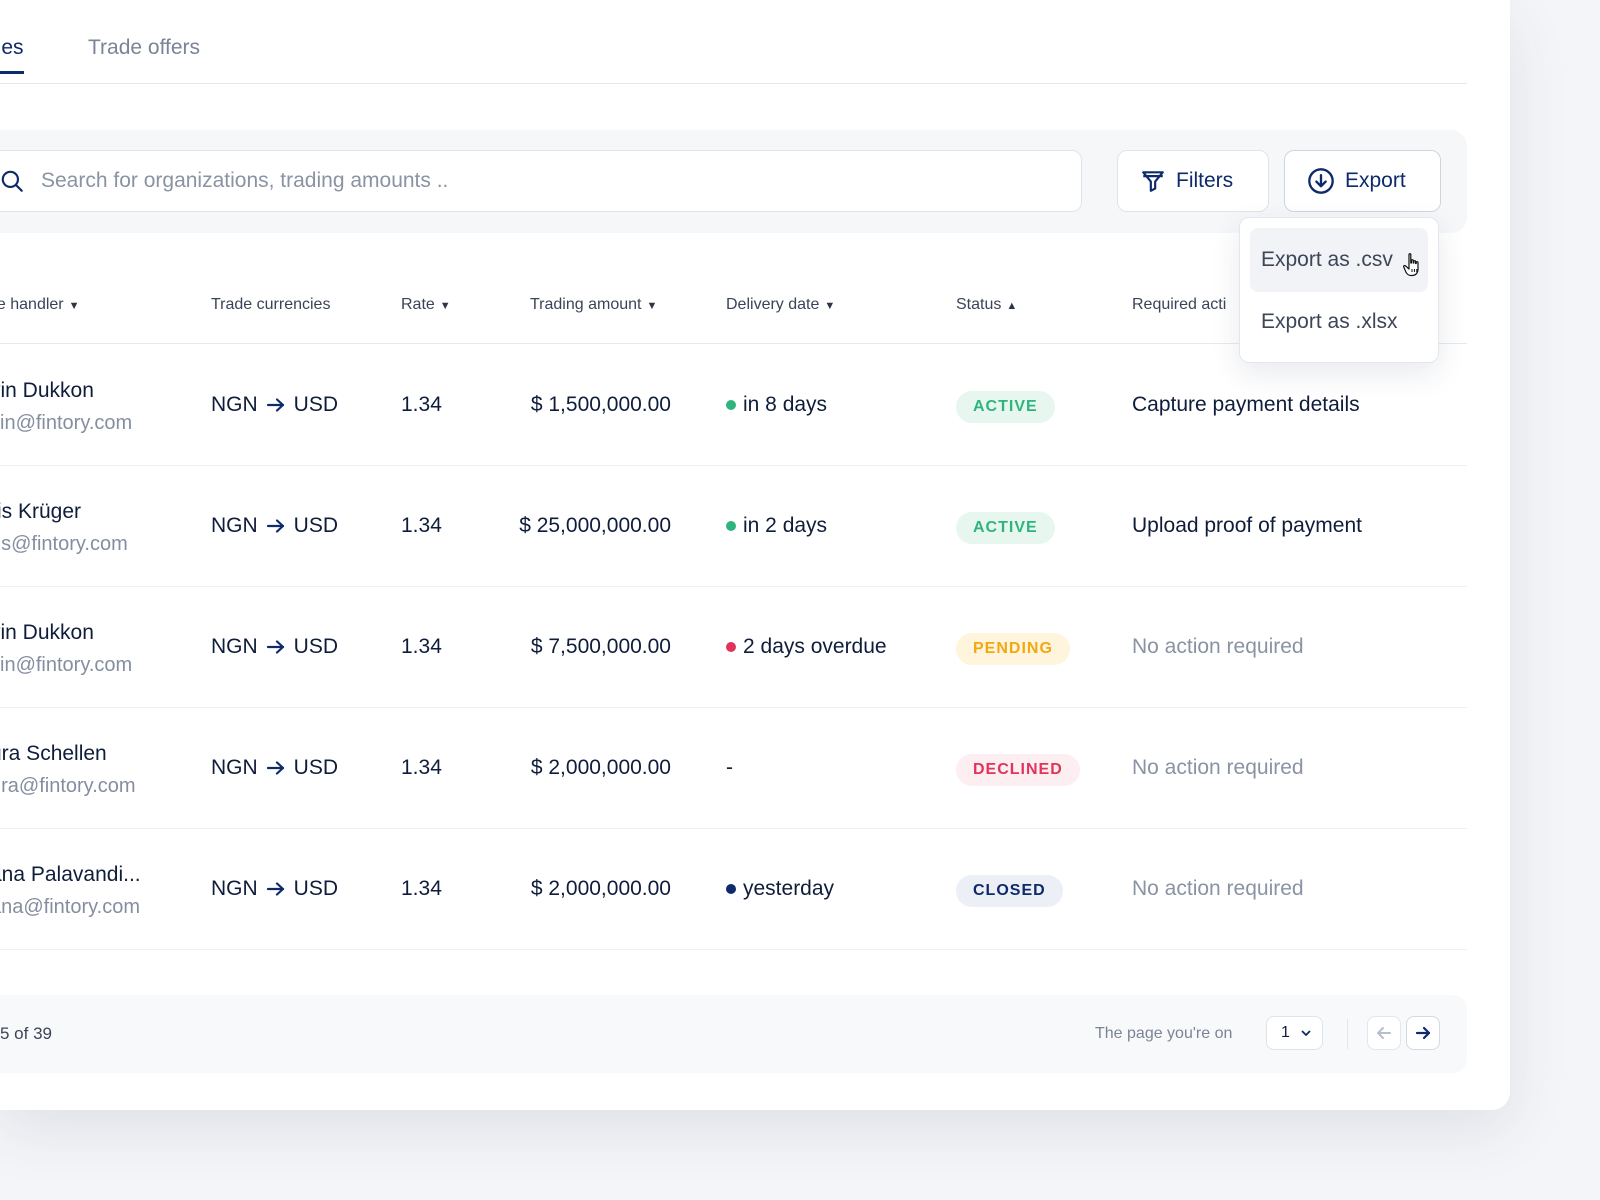 This screenshot has height=1200, width=1600. I want to click on column-rate: Rate ▼, so click(426, 305).